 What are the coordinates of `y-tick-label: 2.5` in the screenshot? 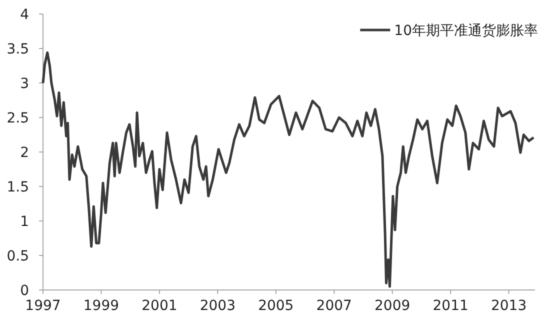 It's located at (17, 118).